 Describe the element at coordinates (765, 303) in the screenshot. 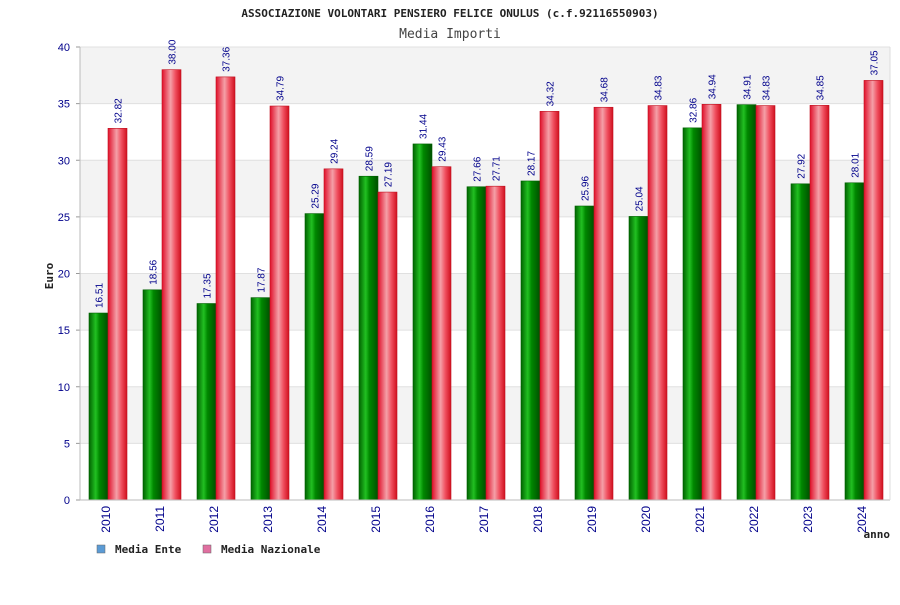

I see `bar-media-nazionale-2022` at that location.